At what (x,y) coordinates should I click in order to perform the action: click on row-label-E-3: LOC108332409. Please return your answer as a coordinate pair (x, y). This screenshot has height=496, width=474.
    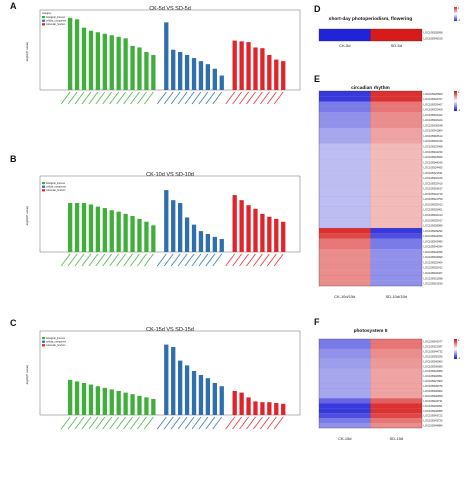
    Looking at the image, I should click on (433, 110).